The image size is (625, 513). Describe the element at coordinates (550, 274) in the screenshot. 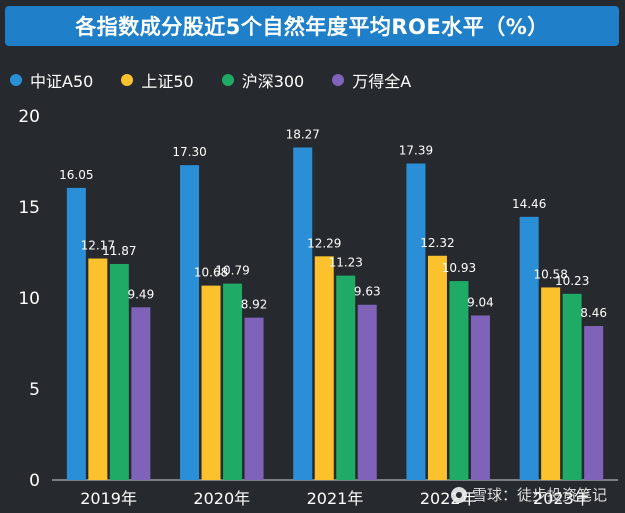

I see `data-label: 10.58` at that location.